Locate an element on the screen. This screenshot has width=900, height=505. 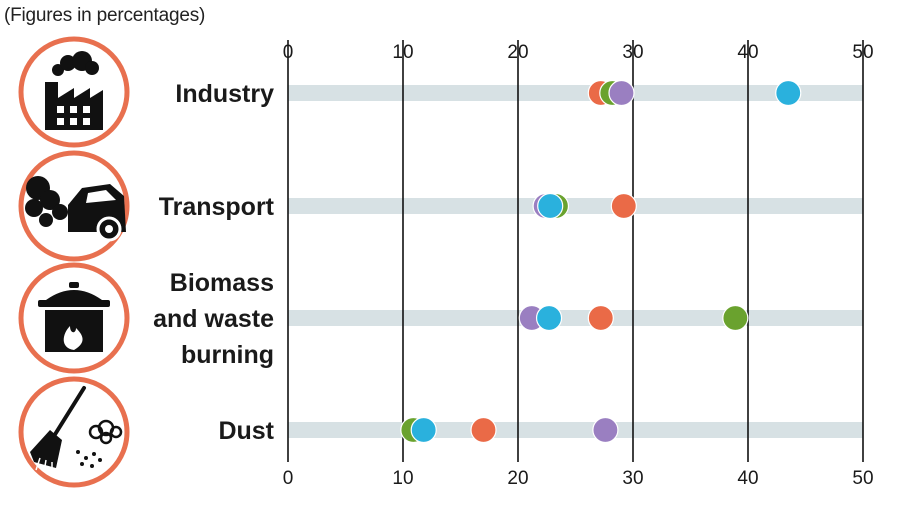
tick-label-bottom-40: 40 is located at coordinates (747, 478).